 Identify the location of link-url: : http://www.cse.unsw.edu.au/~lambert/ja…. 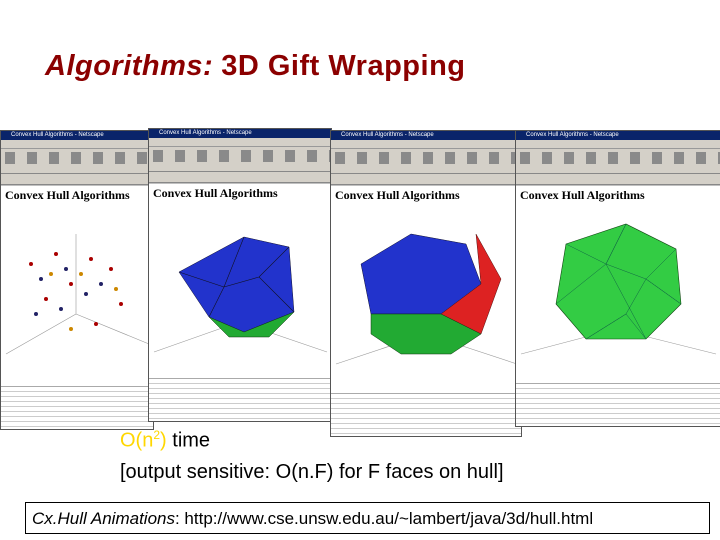
(384, 518).